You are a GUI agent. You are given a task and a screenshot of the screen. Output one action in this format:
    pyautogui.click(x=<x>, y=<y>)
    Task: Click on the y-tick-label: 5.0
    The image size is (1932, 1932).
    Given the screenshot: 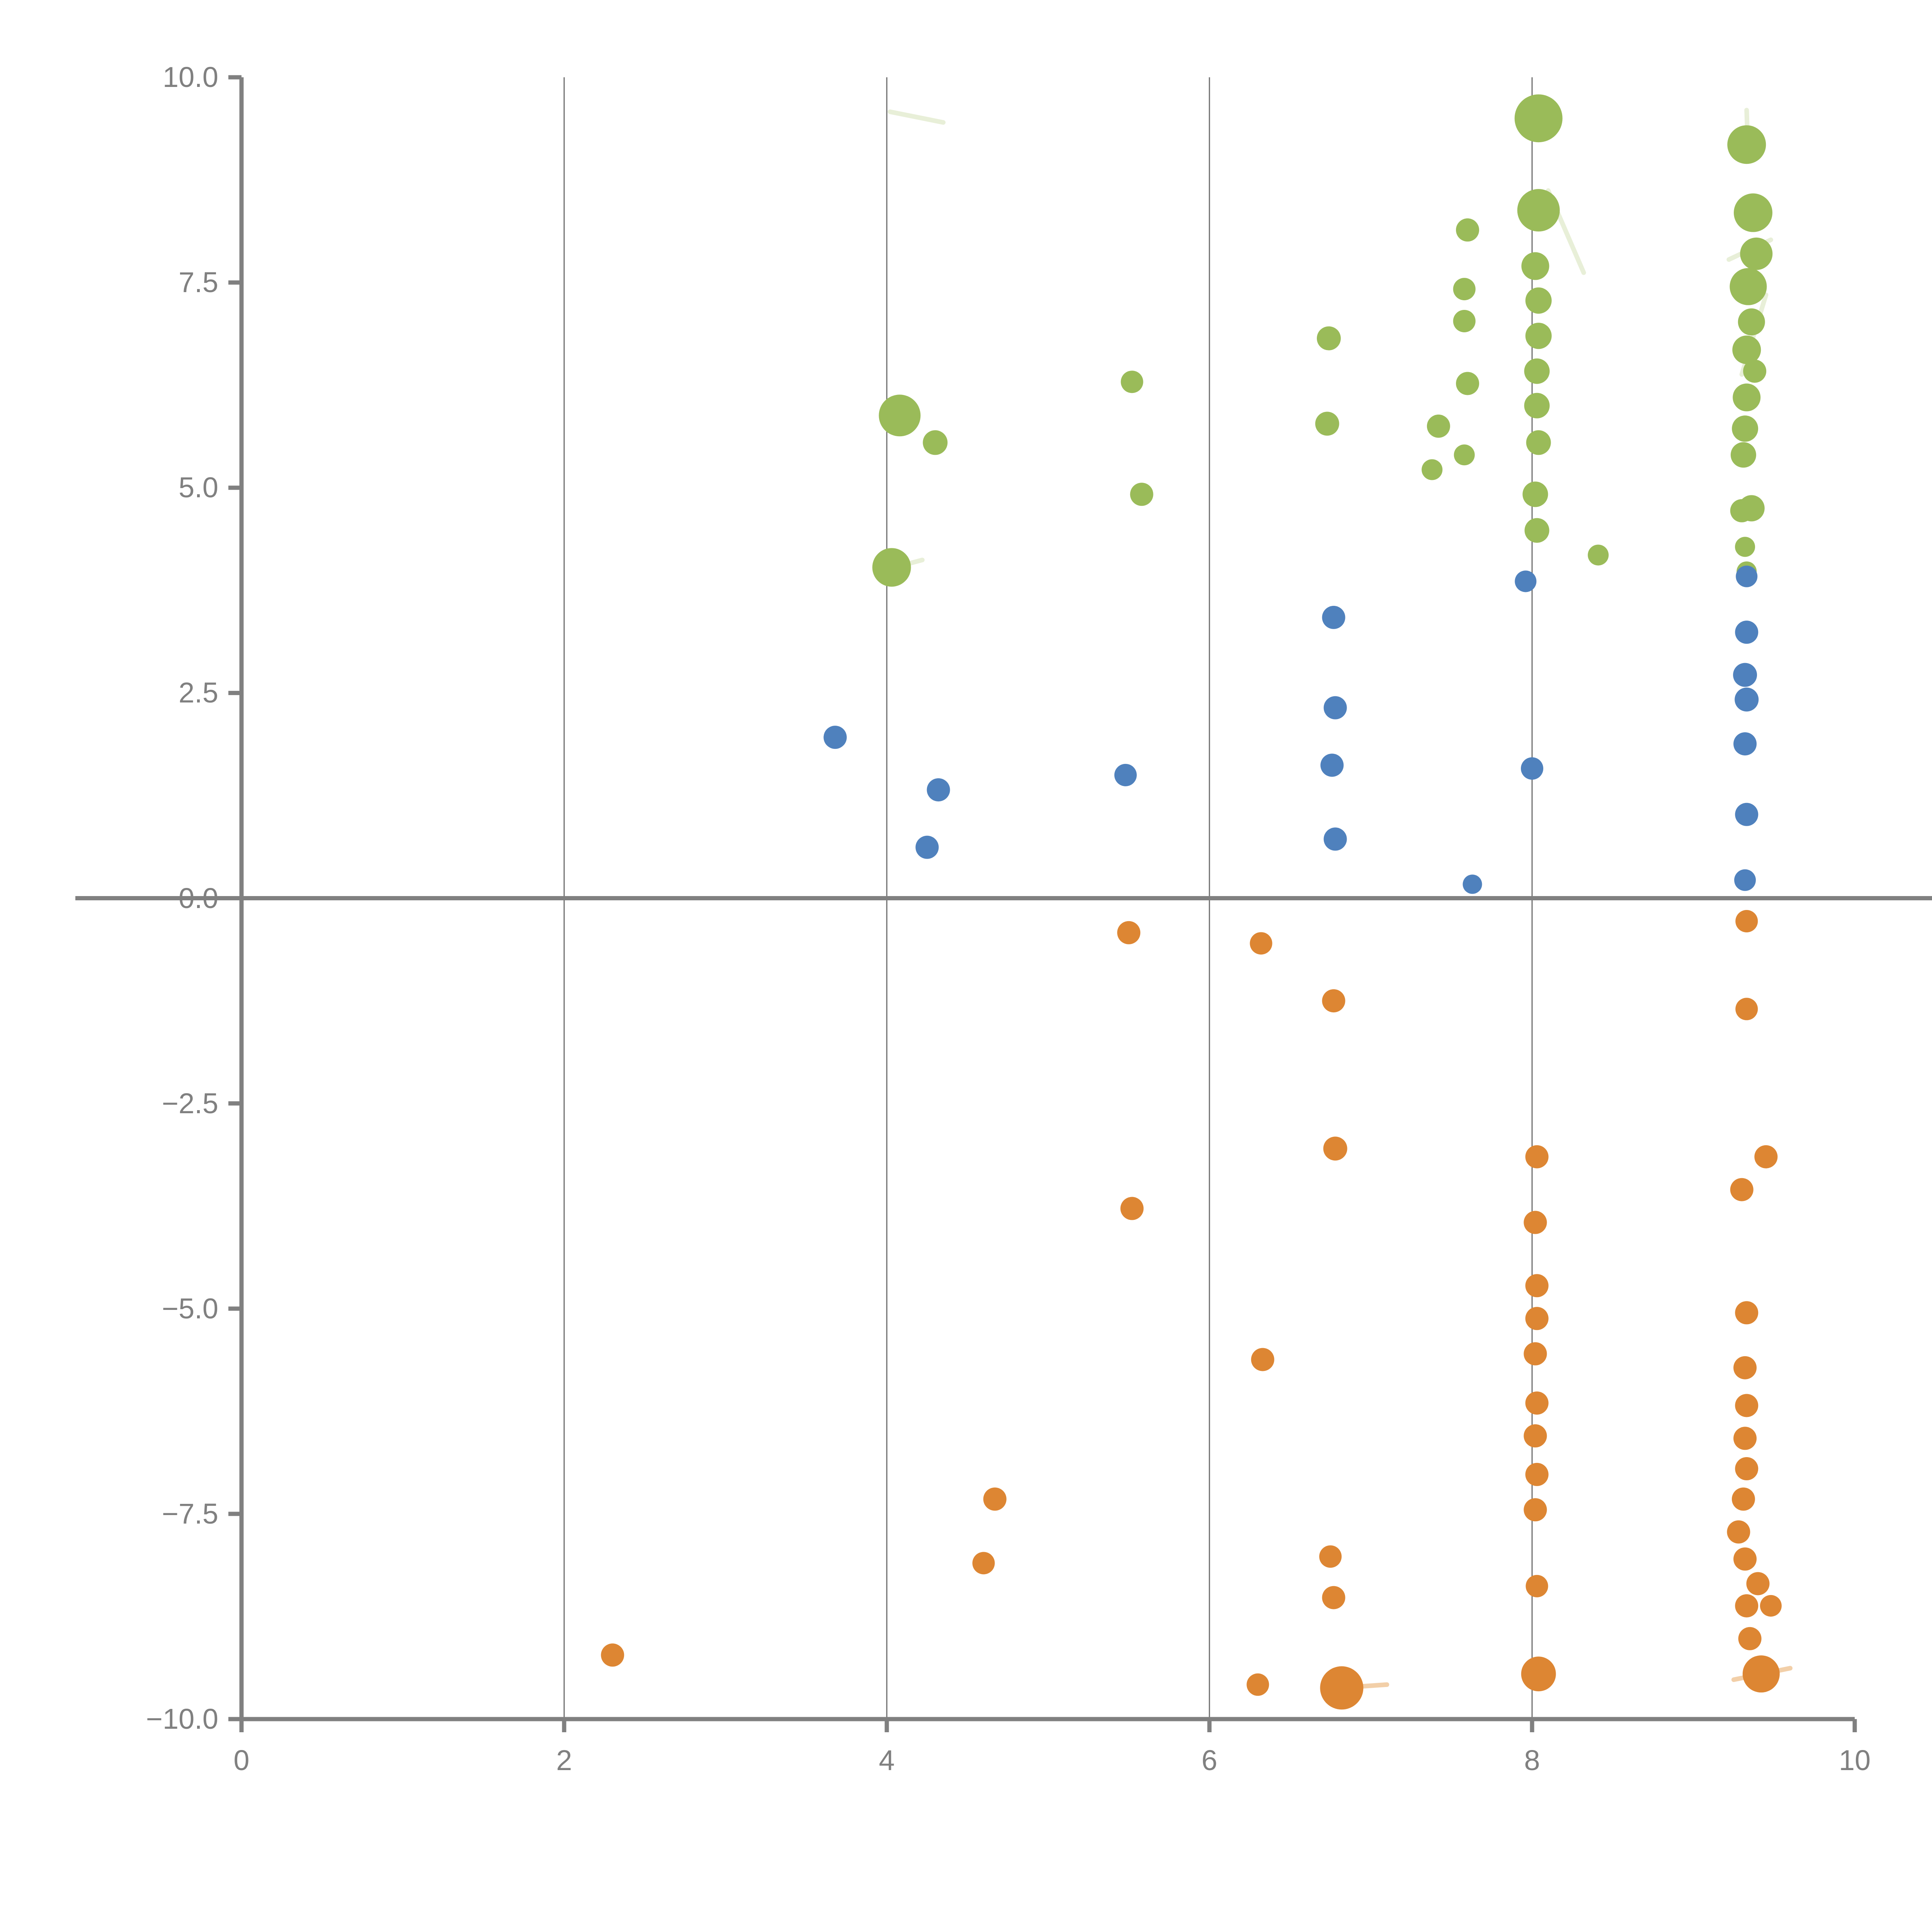 What is the action you would take?
    pyautogui.click(x=198, y=488)
    